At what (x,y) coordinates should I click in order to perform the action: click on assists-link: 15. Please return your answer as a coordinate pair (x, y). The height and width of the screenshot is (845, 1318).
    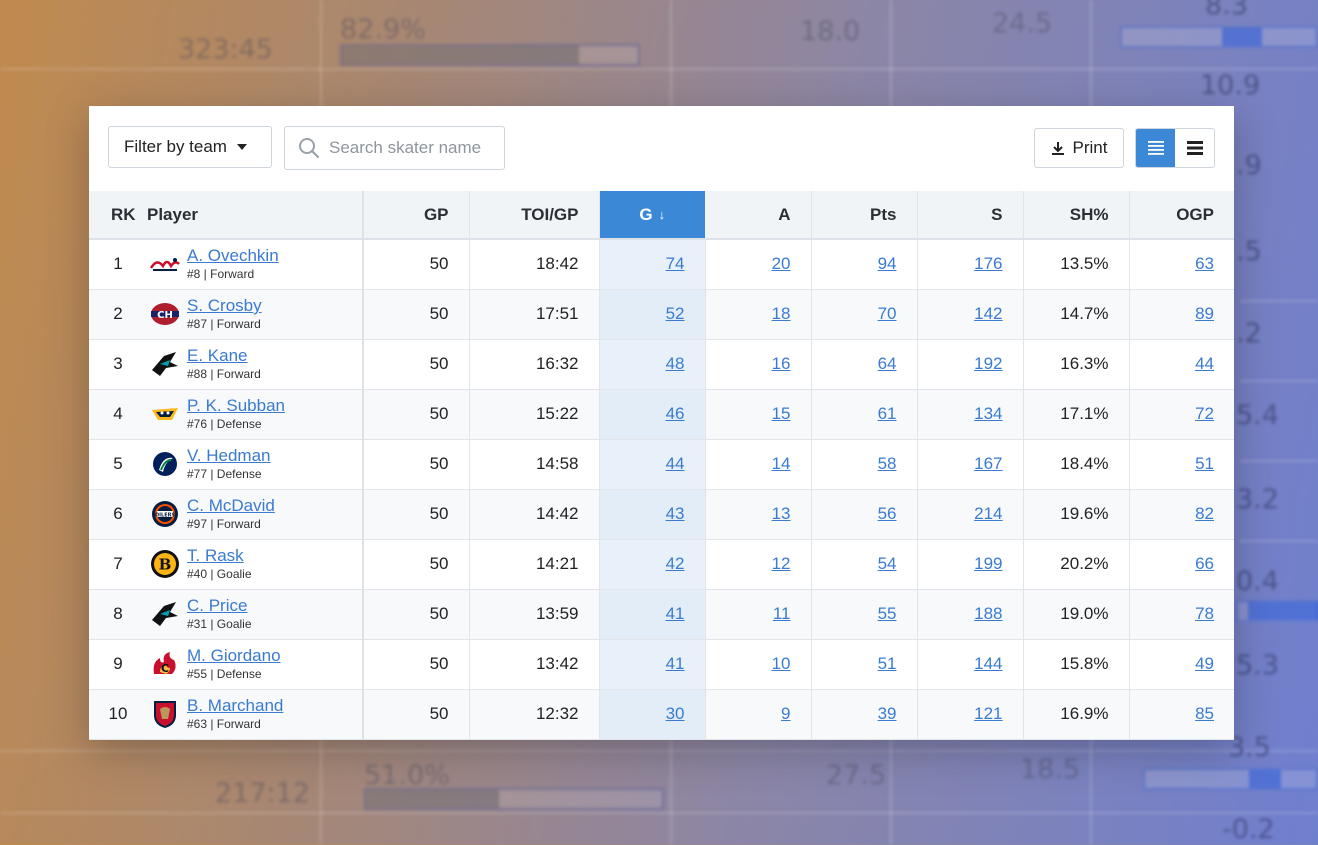
    Looking at the image, I should click on (781, 413).